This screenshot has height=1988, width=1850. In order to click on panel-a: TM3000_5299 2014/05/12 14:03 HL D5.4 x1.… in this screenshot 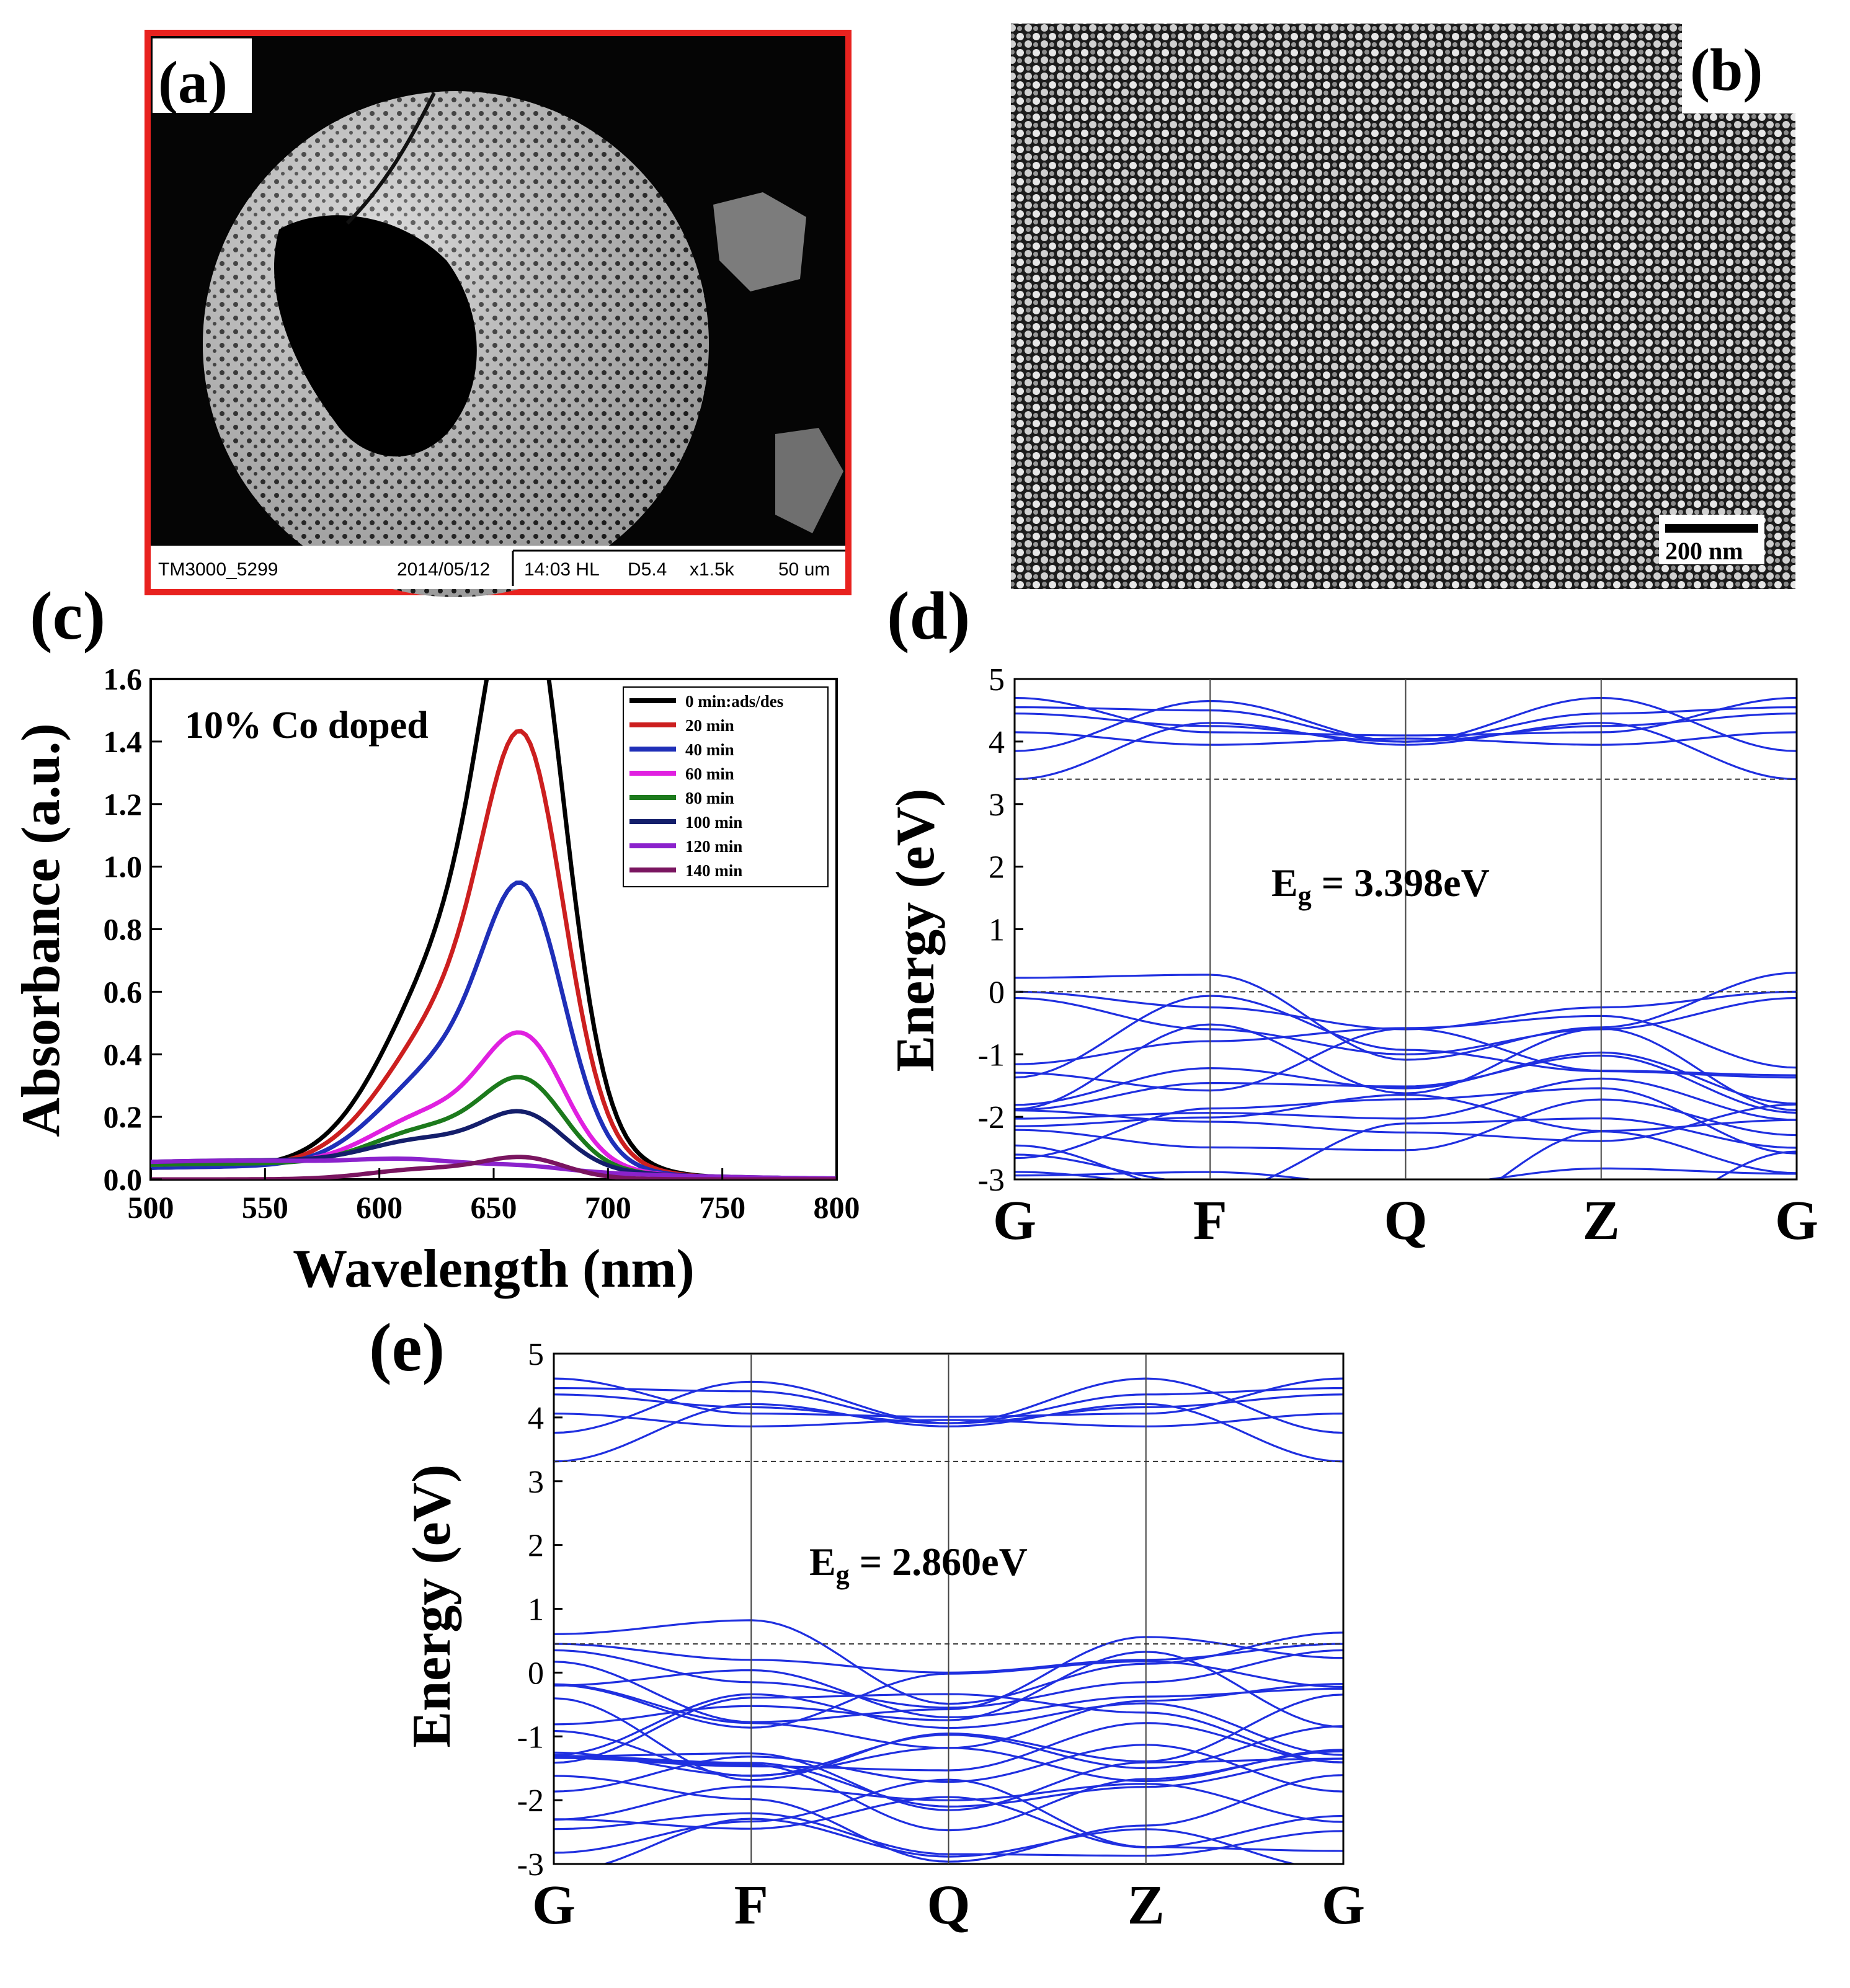, I will do `click(498, 313)`.